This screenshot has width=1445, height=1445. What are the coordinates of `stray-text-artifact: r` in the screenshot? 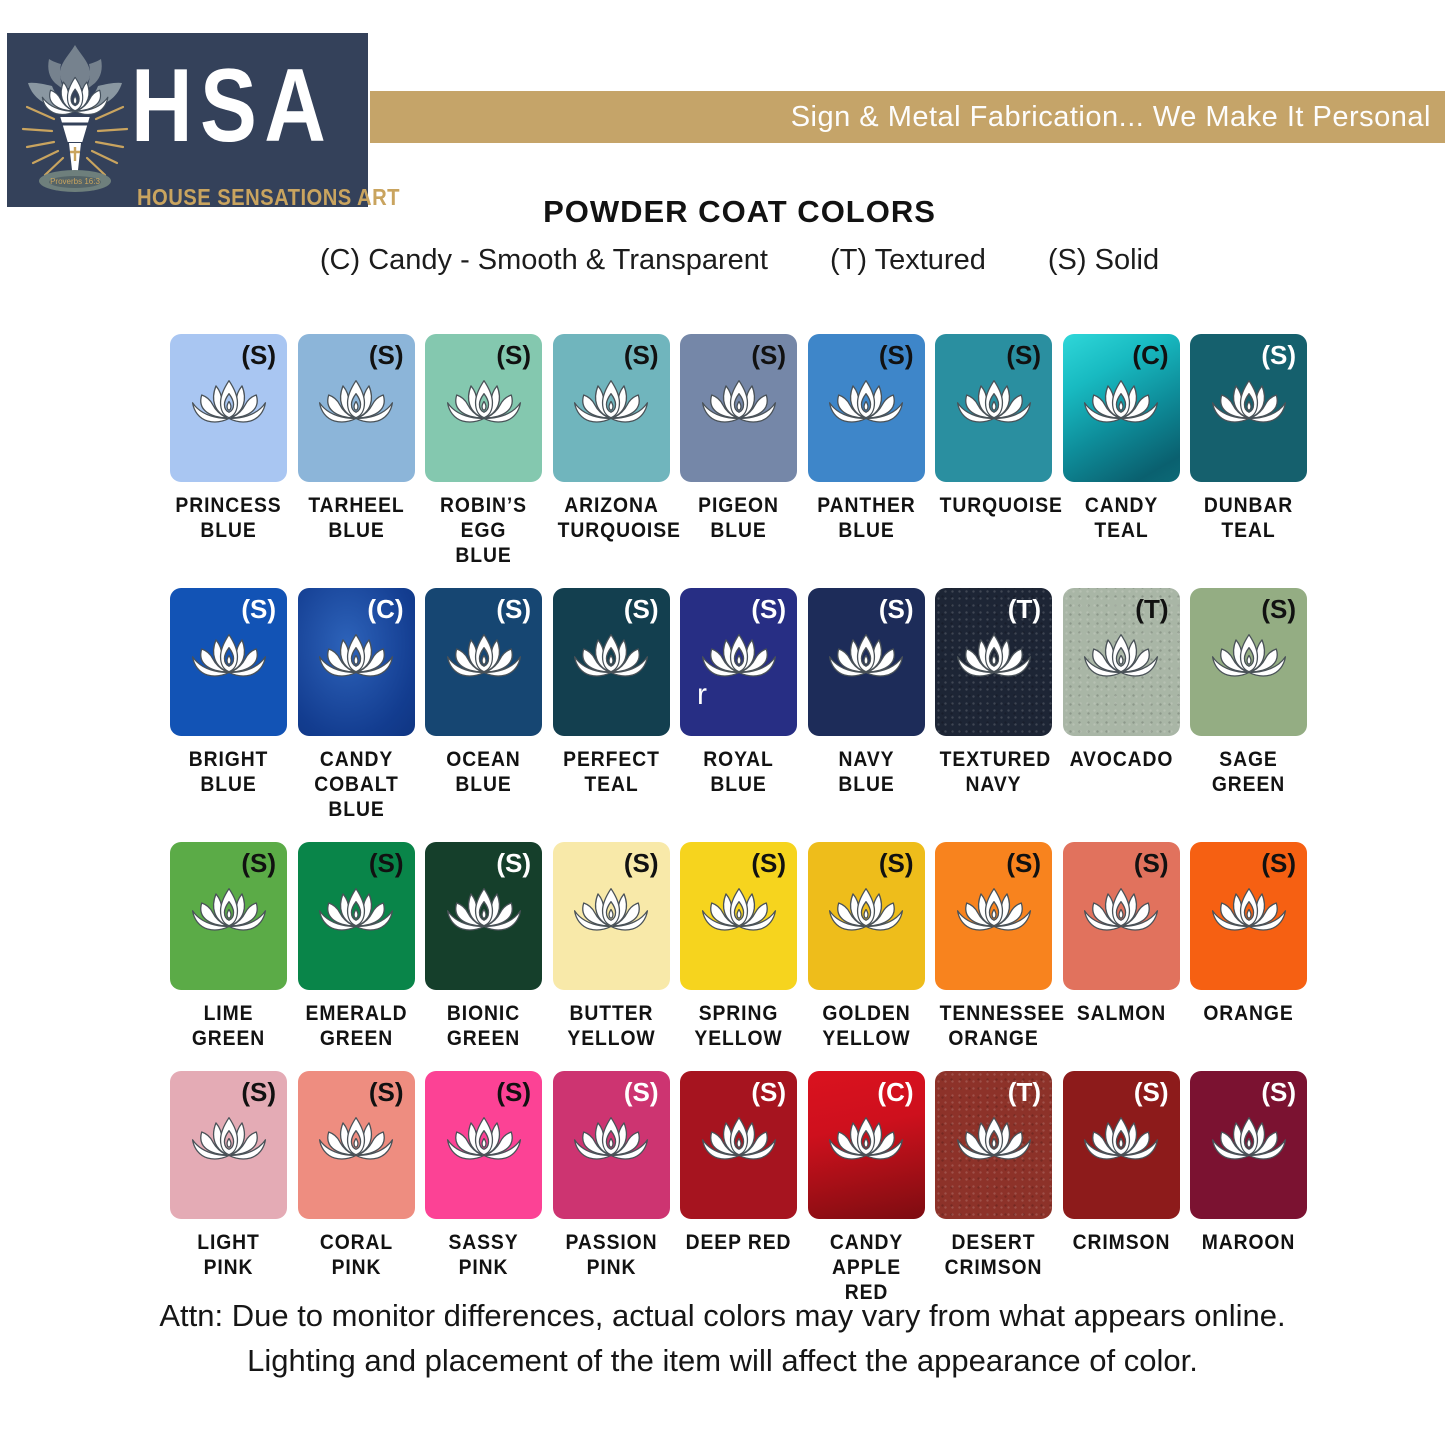 It's located at (702, 694).